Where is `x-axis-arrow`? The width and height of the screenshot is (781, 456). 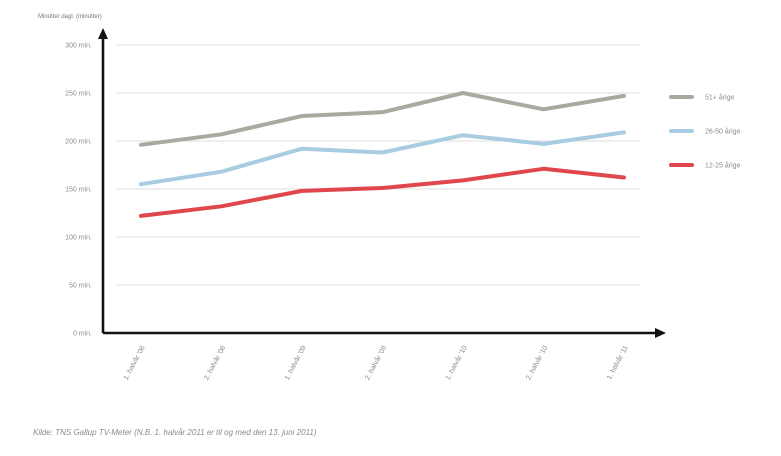 x-axis-arrow is located at coordinates (660, 333).